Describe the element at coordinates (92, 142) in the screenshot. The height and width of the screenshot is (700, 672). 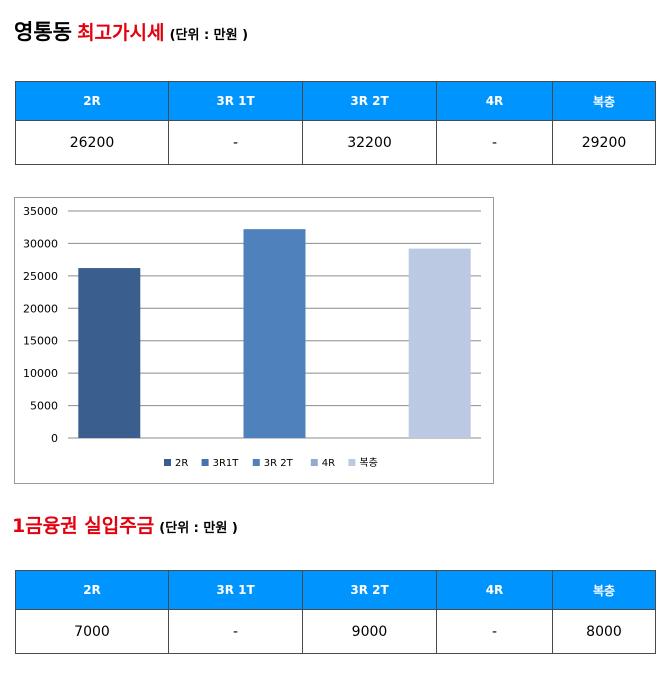
I see `price-value-2r: 26200` at that location.